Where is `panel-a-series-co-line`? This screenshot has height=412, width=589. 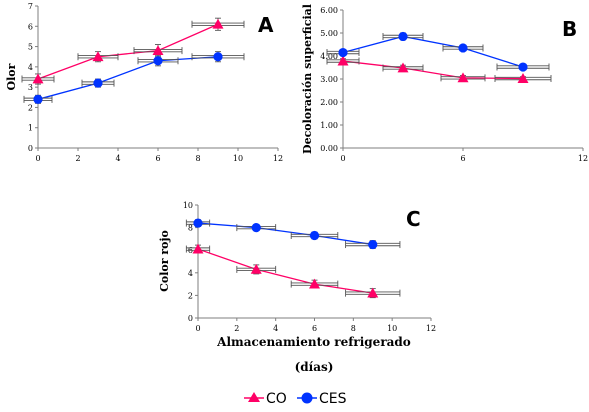 panel-a-series-co-line is located at coordinates (128, 51).